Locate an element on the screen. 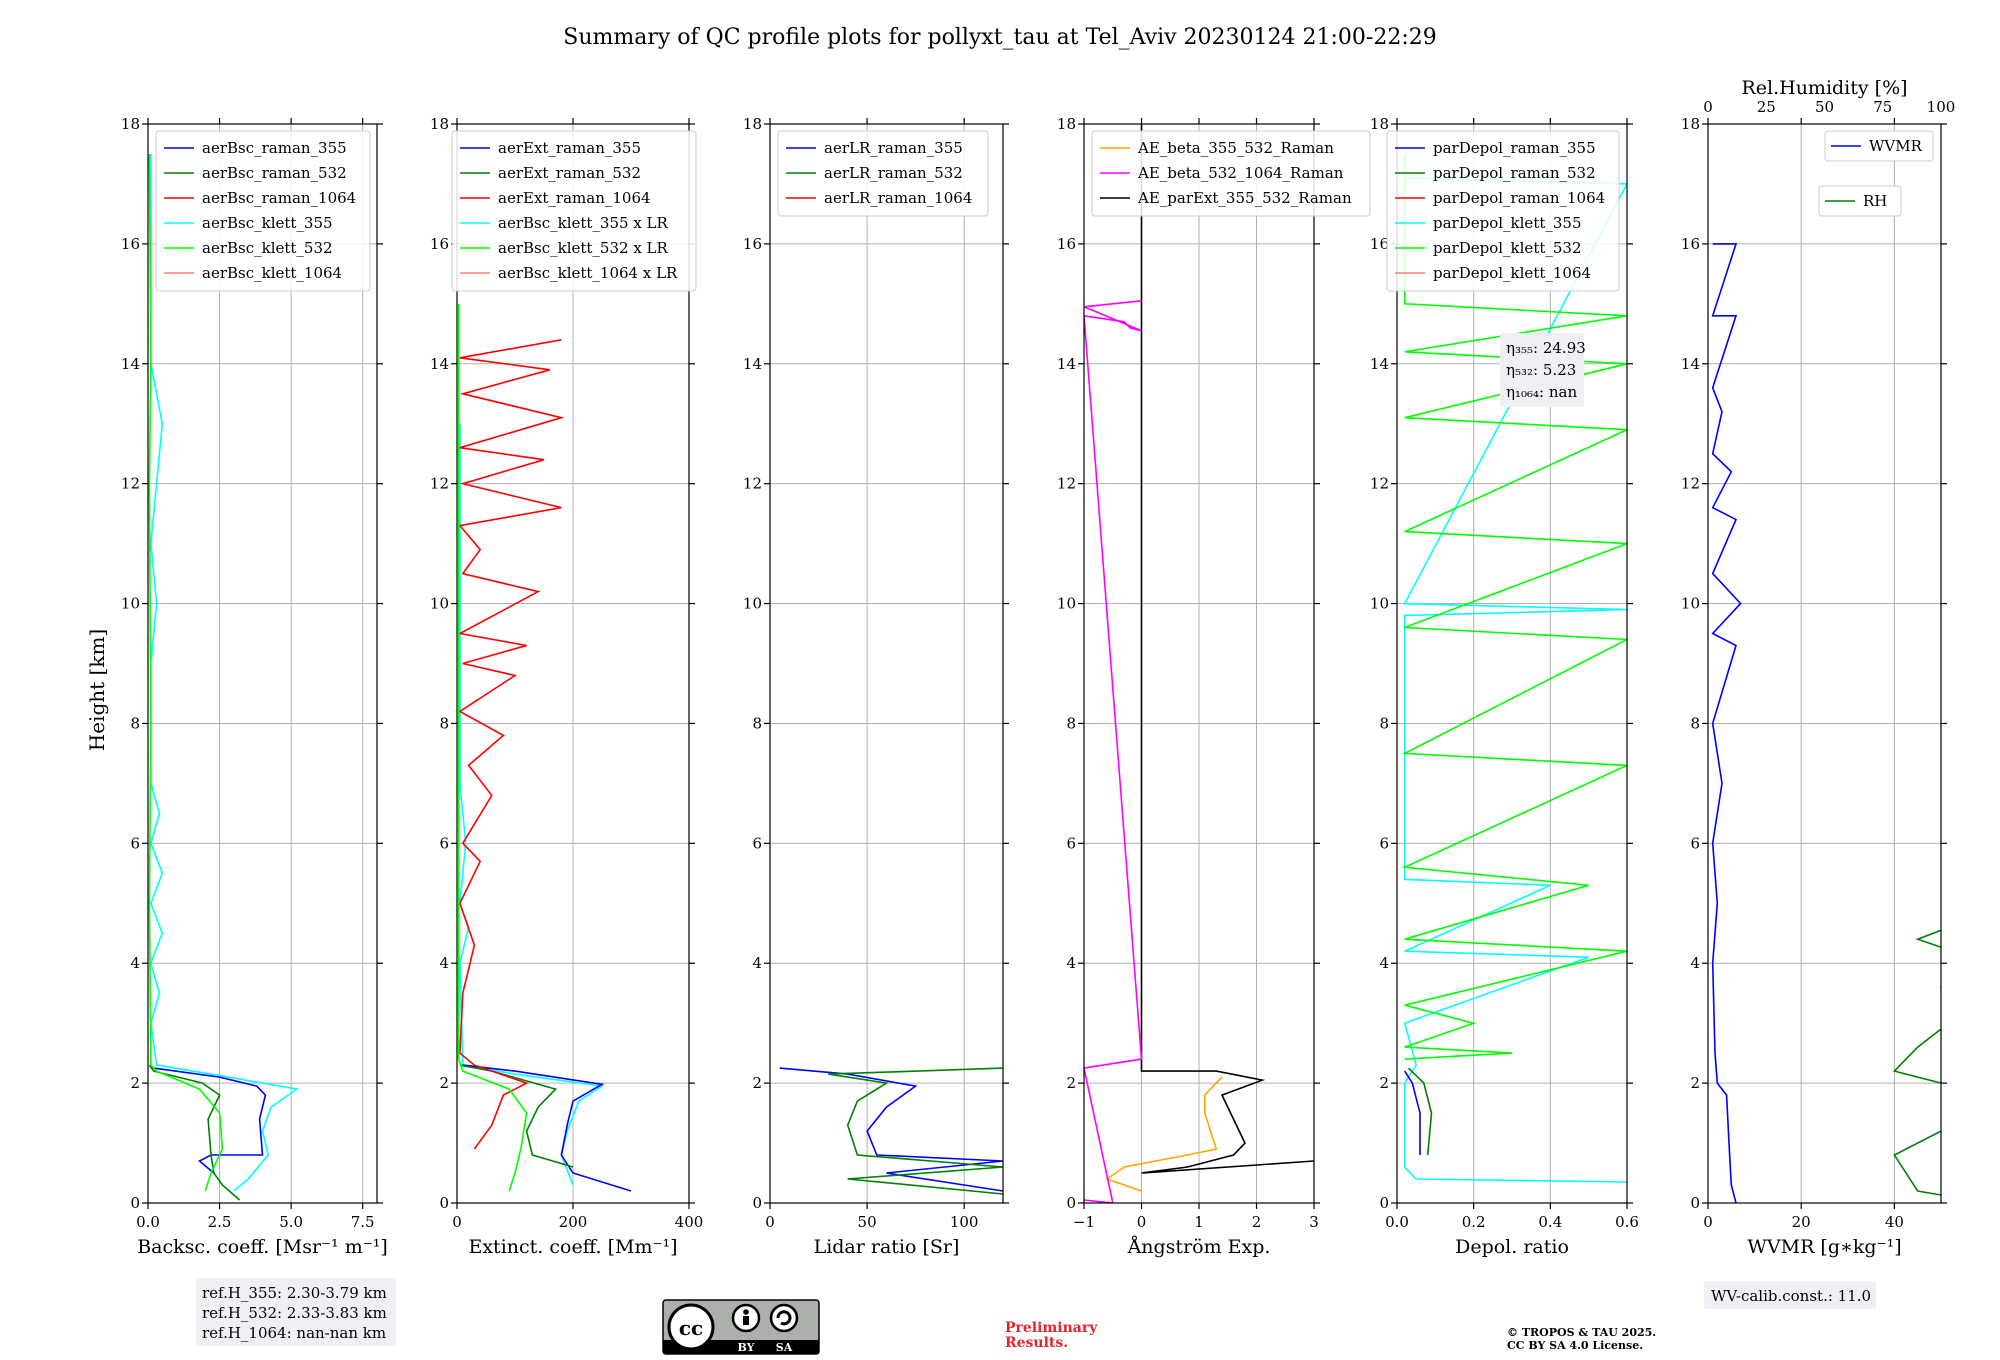 The height and width of the screenshot is (1360, 2000). x-tick-label: 40 is located at coordinates (1894, 1222).